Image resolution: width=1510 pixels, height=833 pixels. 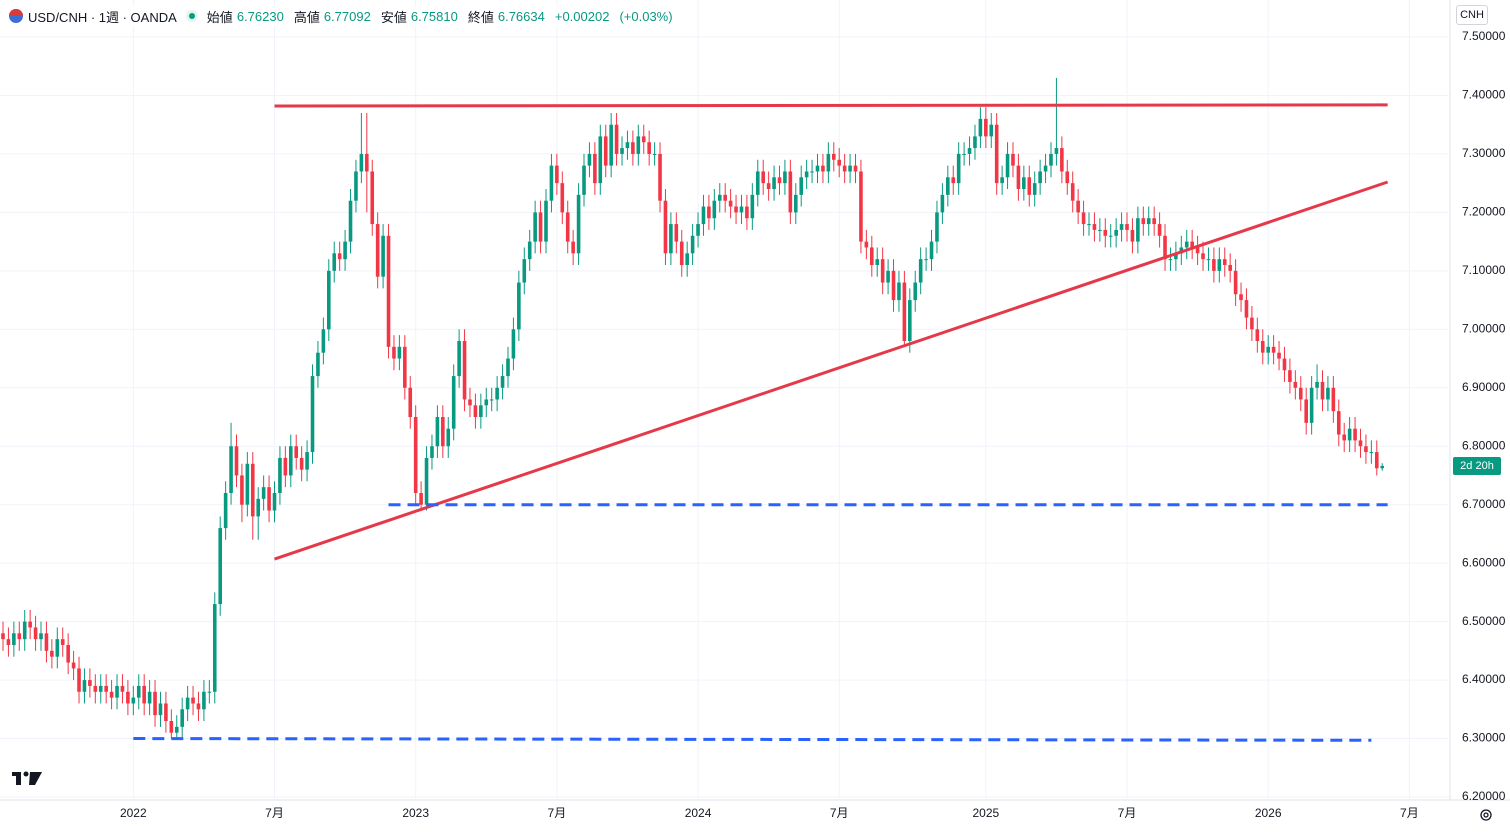 What do you see at coordinates (1477, 466) in the screenshot?
I see `bar-countdown: 2d 20h` at bounding box center [1477, 466].